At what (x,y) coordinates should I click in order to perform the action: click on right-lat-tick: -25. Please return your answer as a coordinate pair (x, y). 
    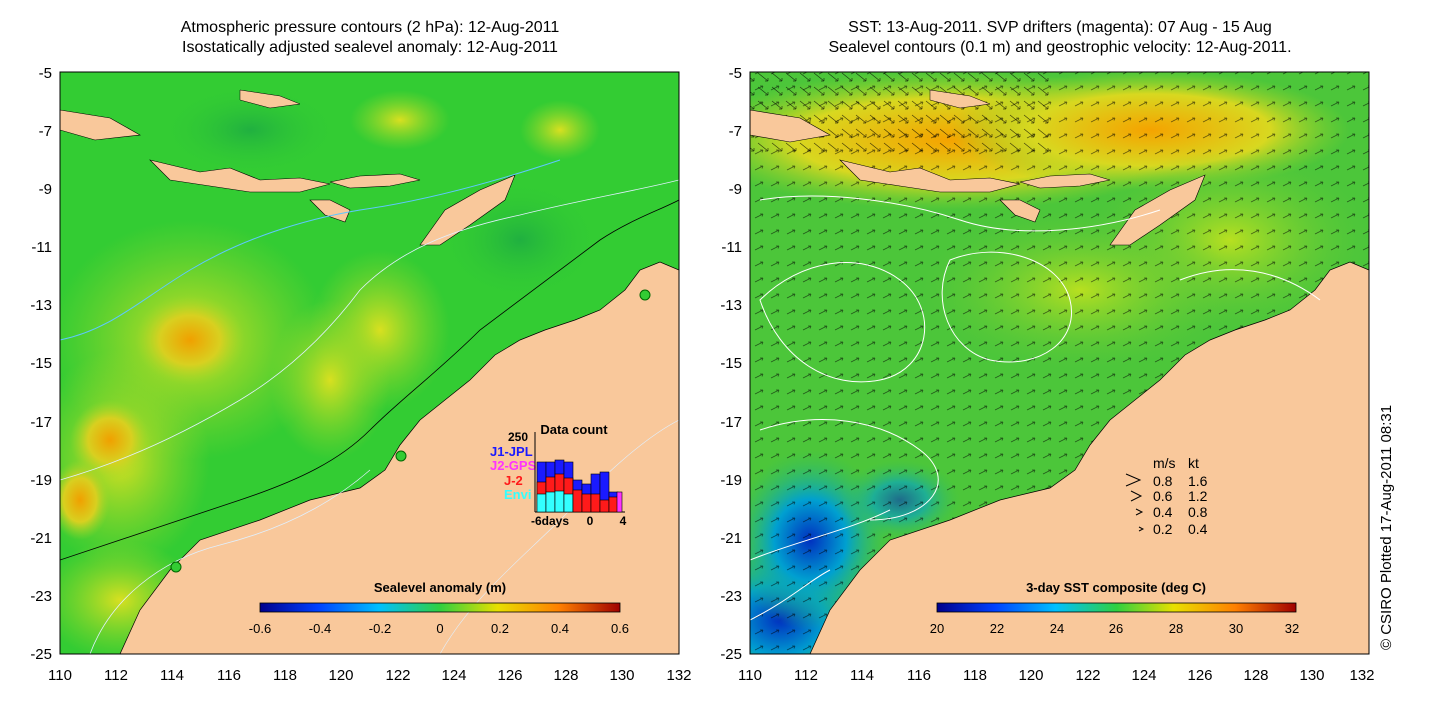
    Looking at the image, I should click on (731, 654).